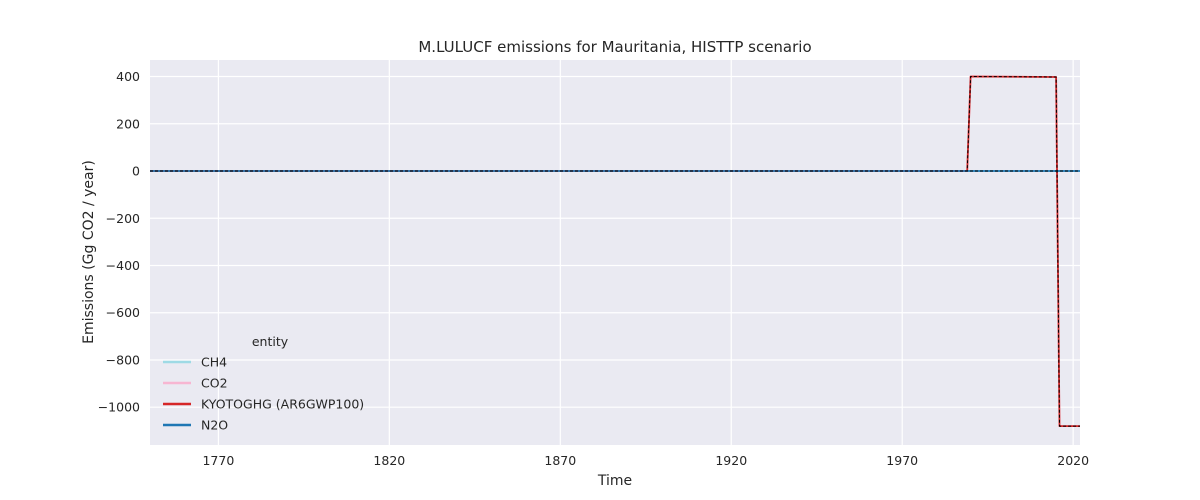 The image size is (1200, 500). What do you see at coordinates (282, 404) in the screenshot?
I see `legend-label-kyotoghg-ar6gwp100: KYOTOGHG (AR6GWP100)` at bounding box center [282, 404].